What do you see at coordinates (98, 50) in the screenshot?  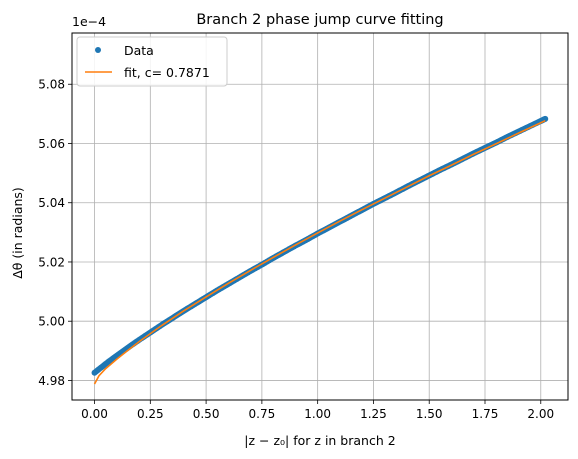 I see `legend-marker-data` at bounding box center [98, 50].